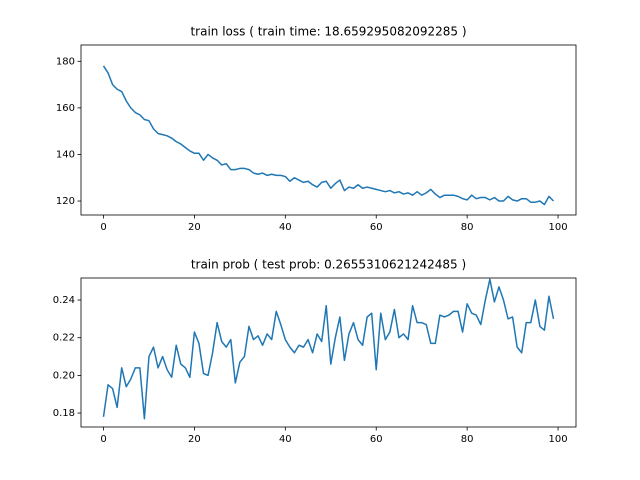  Describe the element at coordinates (65, 201) in the screenshot. I see `y-tick-label: 120` at that location.